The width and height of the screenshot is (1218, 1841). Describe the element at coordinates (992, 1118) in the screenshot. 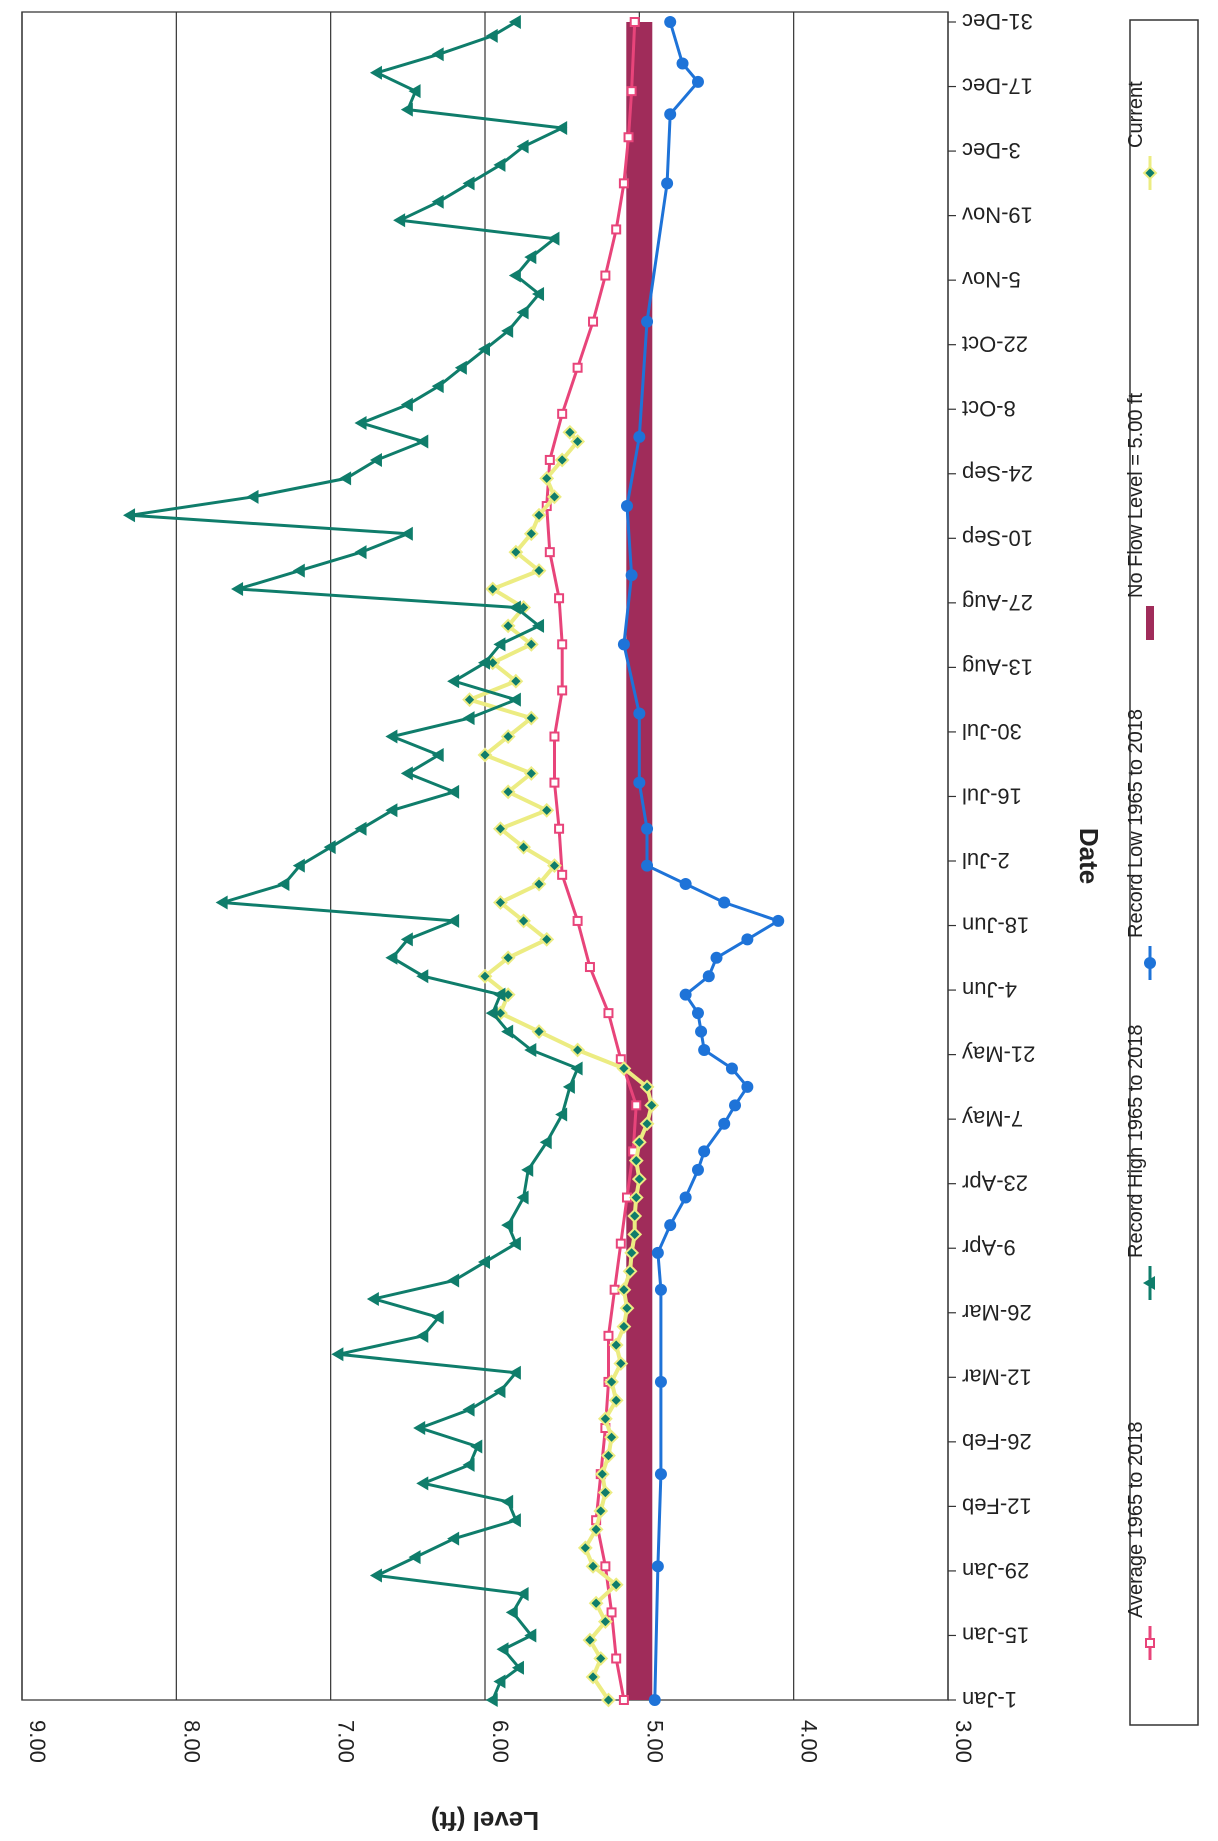

I see `date-tick-label: 7-May` at that location.